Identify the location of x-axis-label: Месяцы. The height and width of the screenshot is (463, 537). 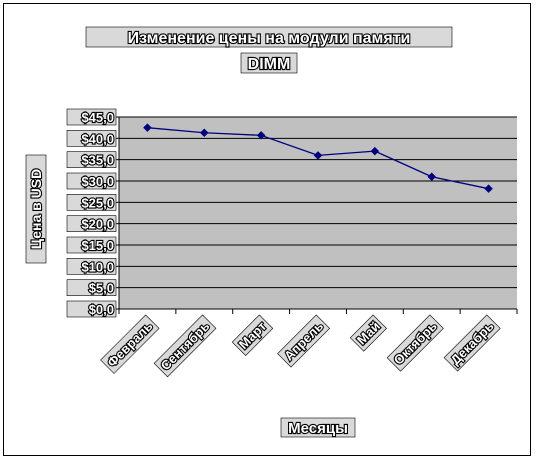
(318, 428).